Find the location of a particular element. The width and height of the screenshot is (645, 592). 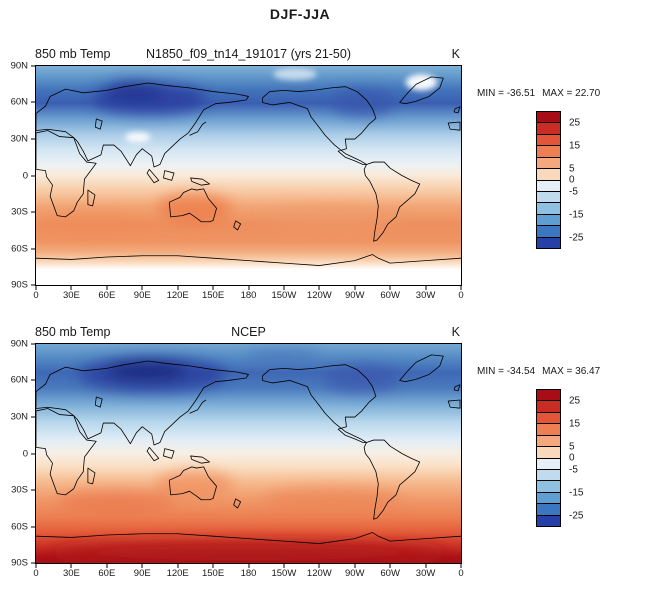

colorbar-tick-label: -15 is located at coordinates (576, 214).